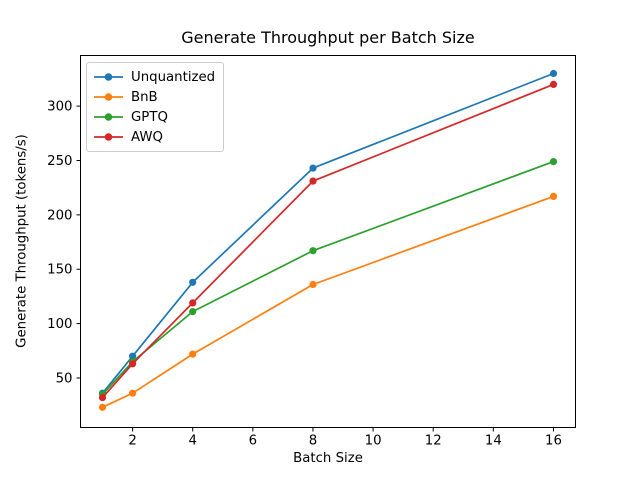  What do you see at coordinates (22, 241) in the screenshot?
I see `y-axis-label: Generate Throughput (tokens/s)` at bounding box center [22, 241].